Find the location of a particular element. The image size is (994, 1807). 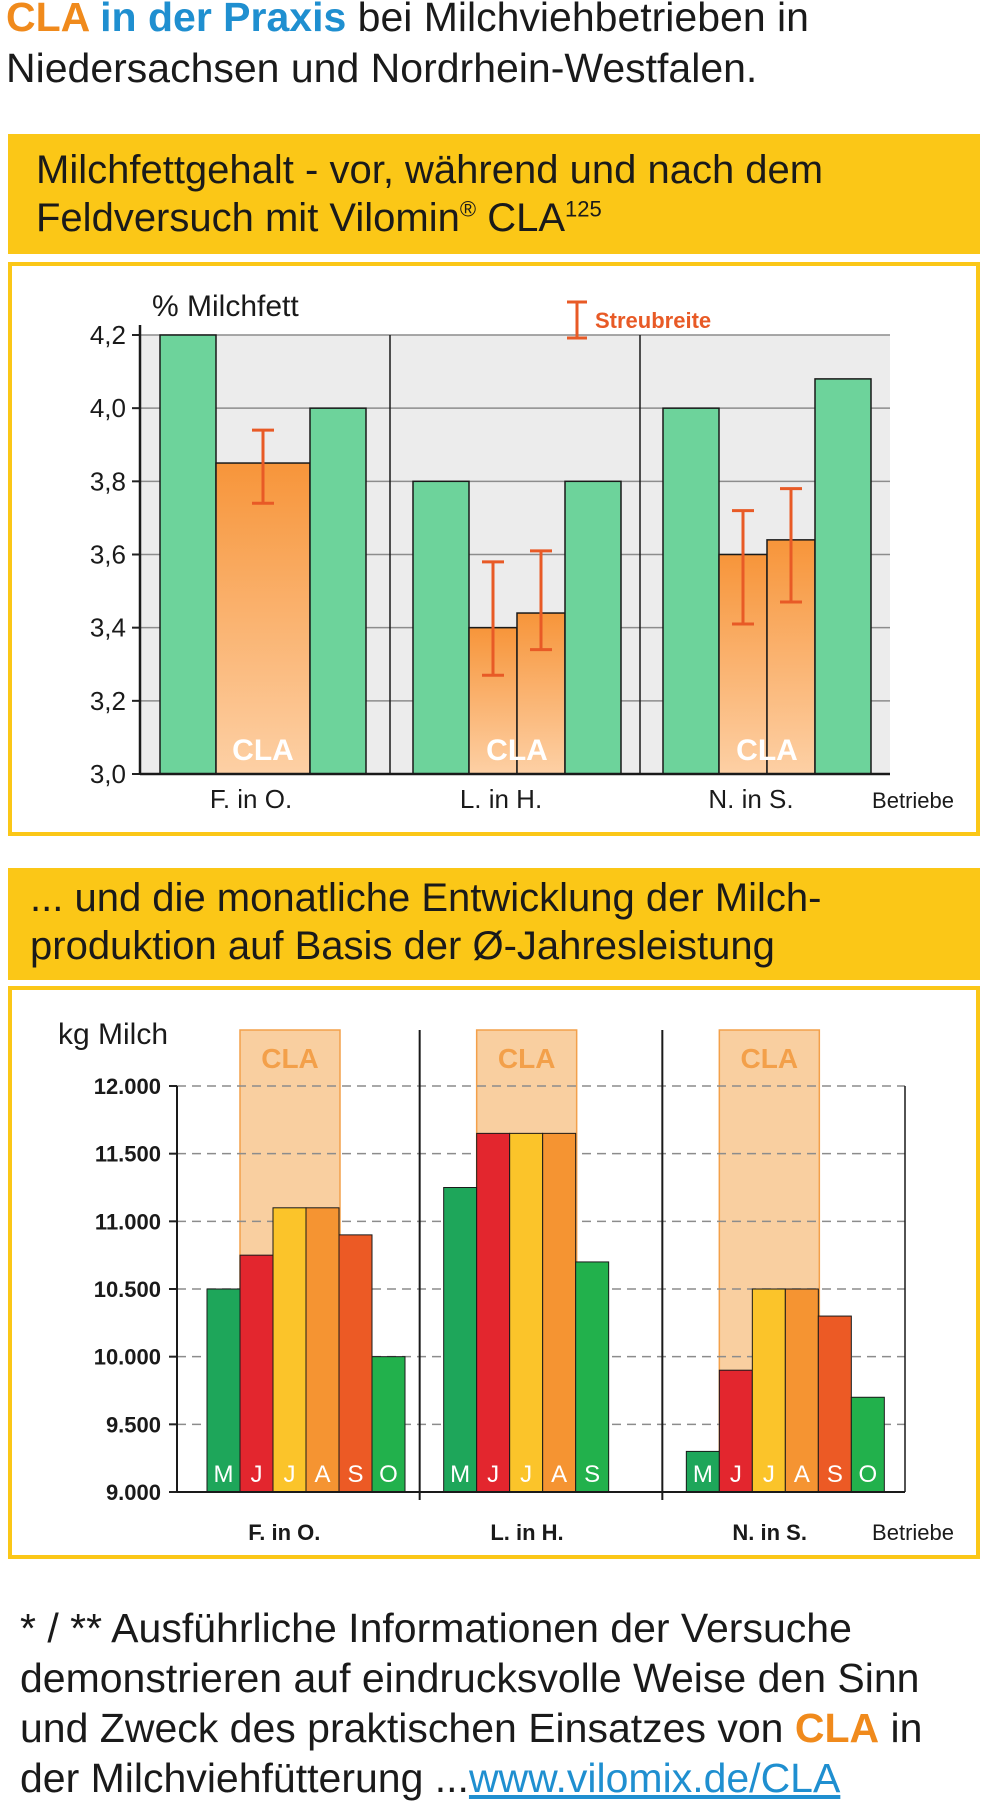

y-tick-label: 3,8 is located at coordinates (108, 481).